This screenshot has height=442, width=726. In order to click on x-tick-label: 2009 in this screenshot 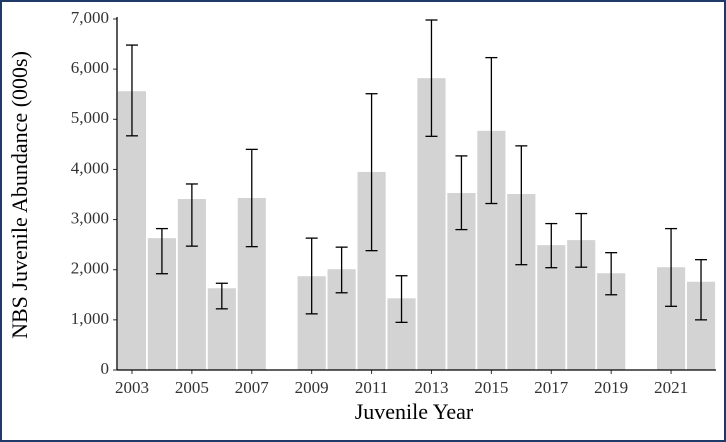, I will do `click(312, 387)`.